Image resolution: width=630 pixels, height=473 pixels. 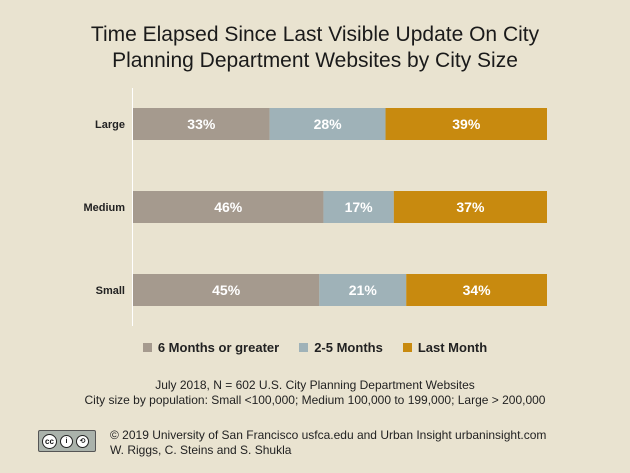 I want to click on data-label-large-series-2: 39%, so click(x=466, y=124).